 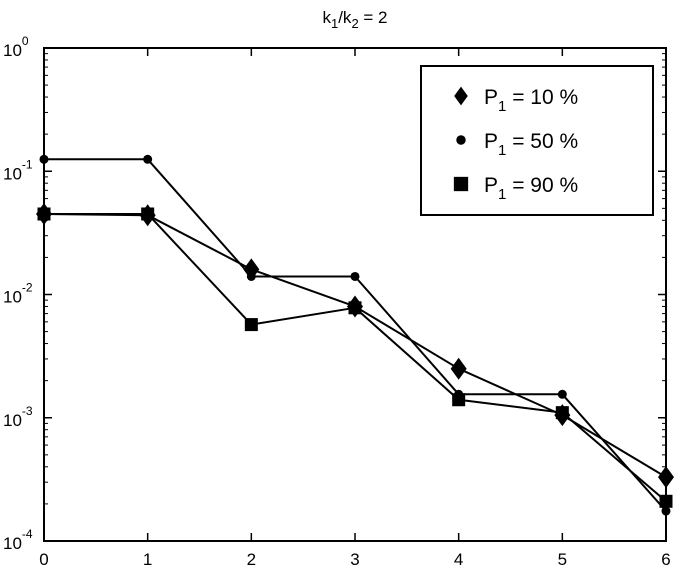 What do you see at coordinates (542, 185) in the screenshot?
I see `legend-label-rest: = 90 %` at bounding box center [542, 185].